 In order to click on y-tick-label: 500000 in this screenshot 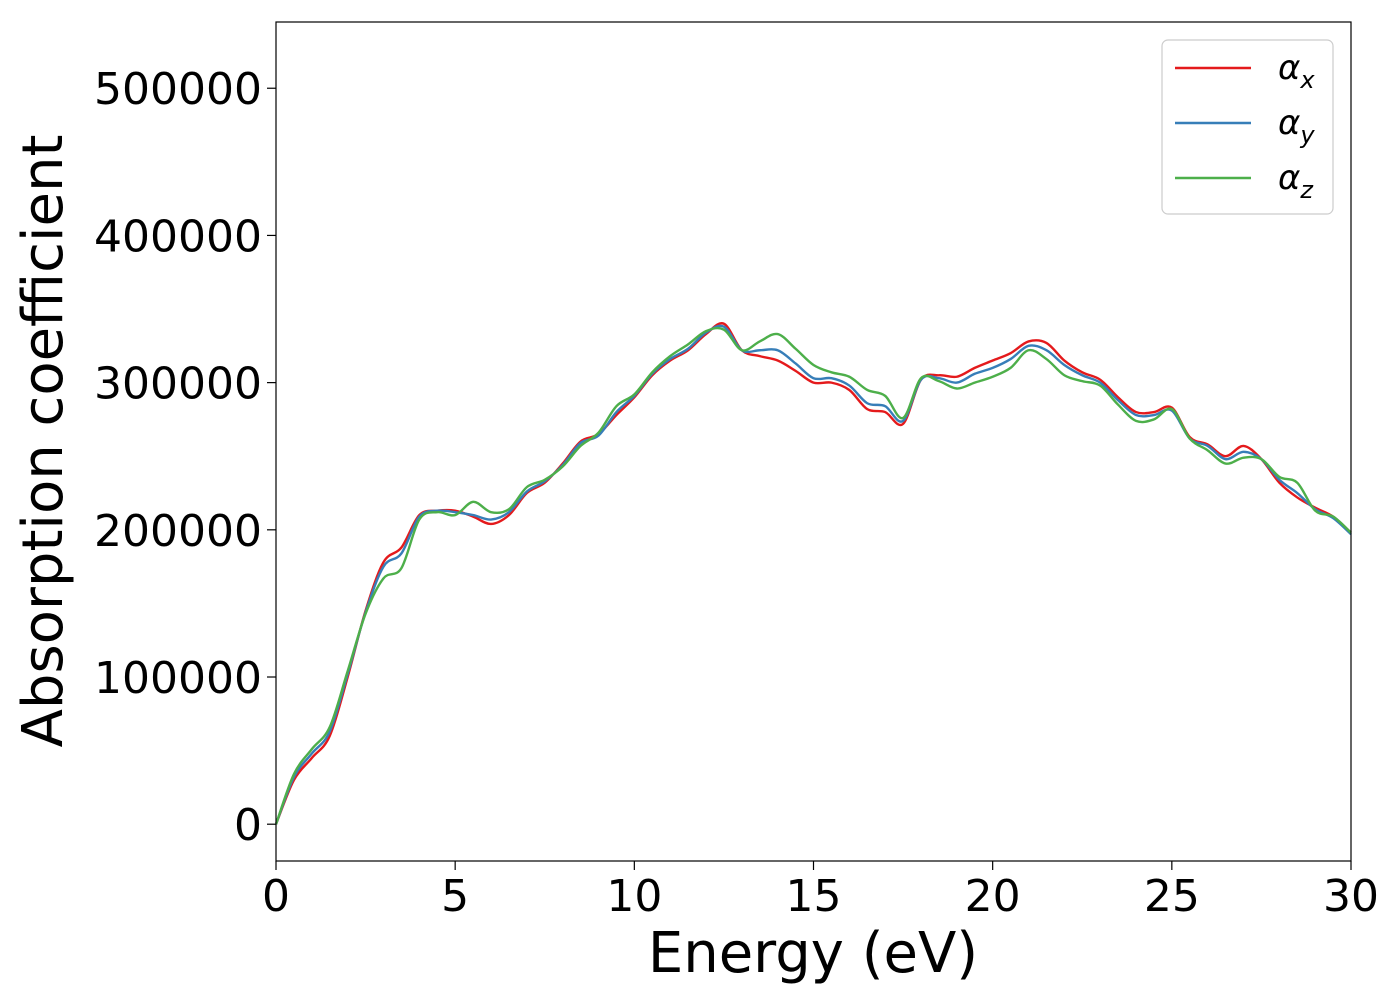, I will do `click(178, 89)`.